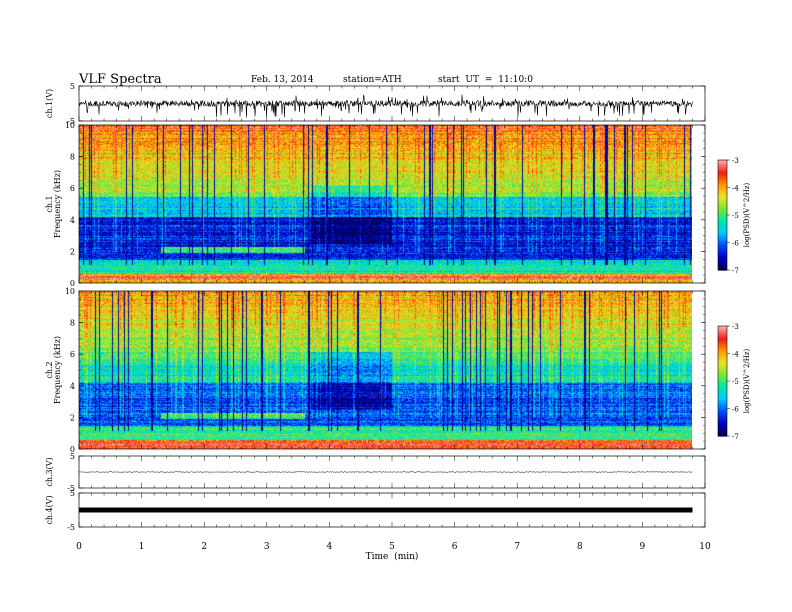 This screenshot has height=612, width=792. Describe the element at coordinates (49, 103) in the screenshot. I see `ch1-waveform-ylabel: ch.1(V)` at that location.